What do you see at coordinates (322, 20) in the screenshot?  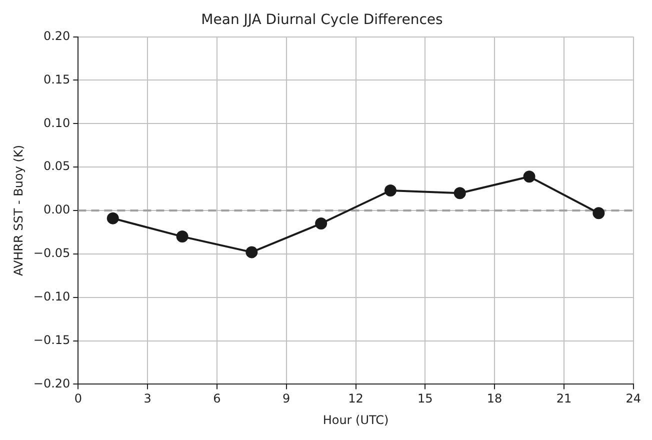 I see `chart-title: Mean JJA Diurnal Cycle Differences` at bounding box center [322, 20].